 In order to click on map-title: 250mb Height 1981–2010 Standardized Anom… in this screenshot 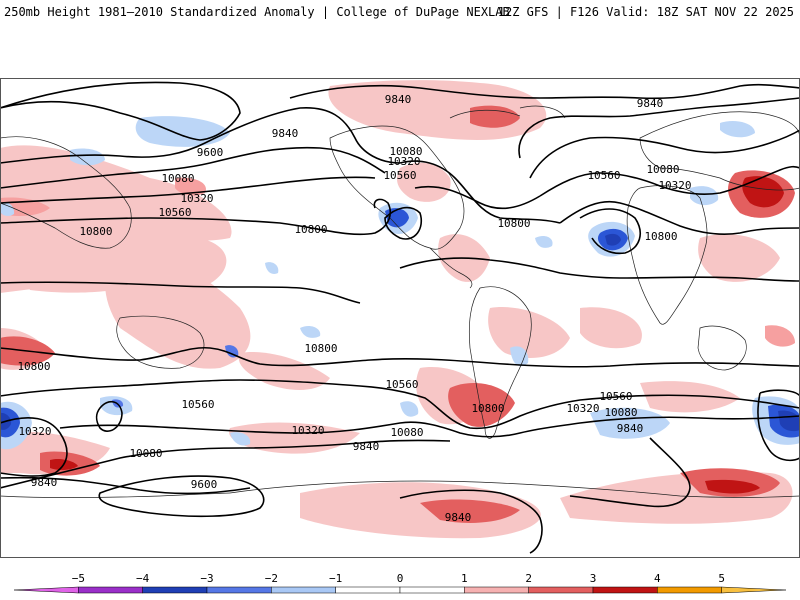, I will do `click(257, 12)`.